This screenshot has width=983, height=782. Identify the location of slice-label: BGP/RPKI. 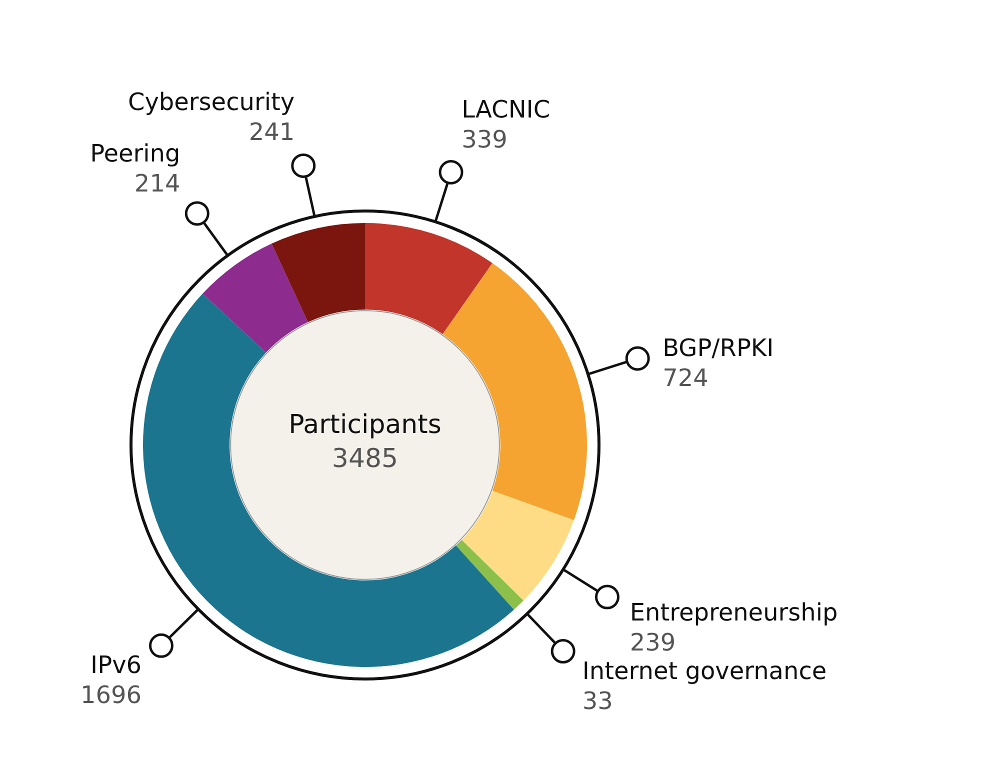
(718, 348).